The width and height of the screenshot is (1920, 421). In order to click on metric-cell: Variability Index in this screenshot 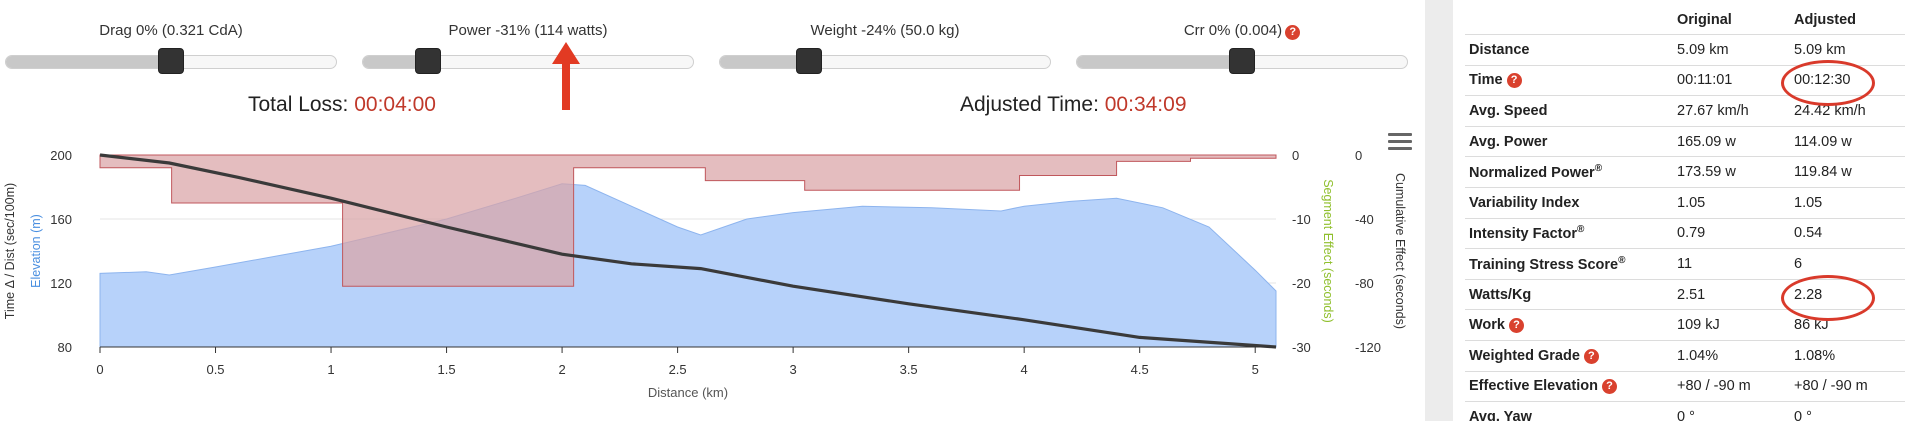, I will do `click(1571, 202)`.